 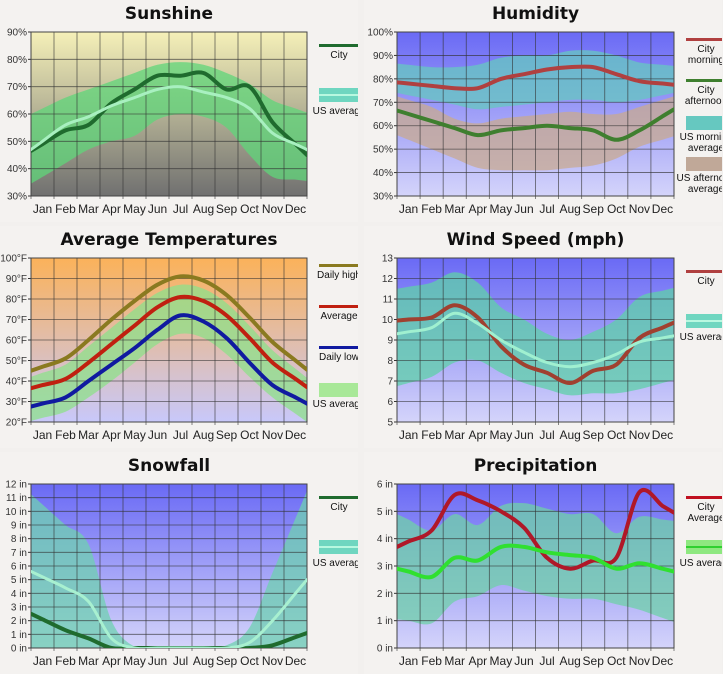 What do you see at coordinates (203, 209) in the screenshot?
I see `x-tick-label: Aug` at bounding box center [203, 209].